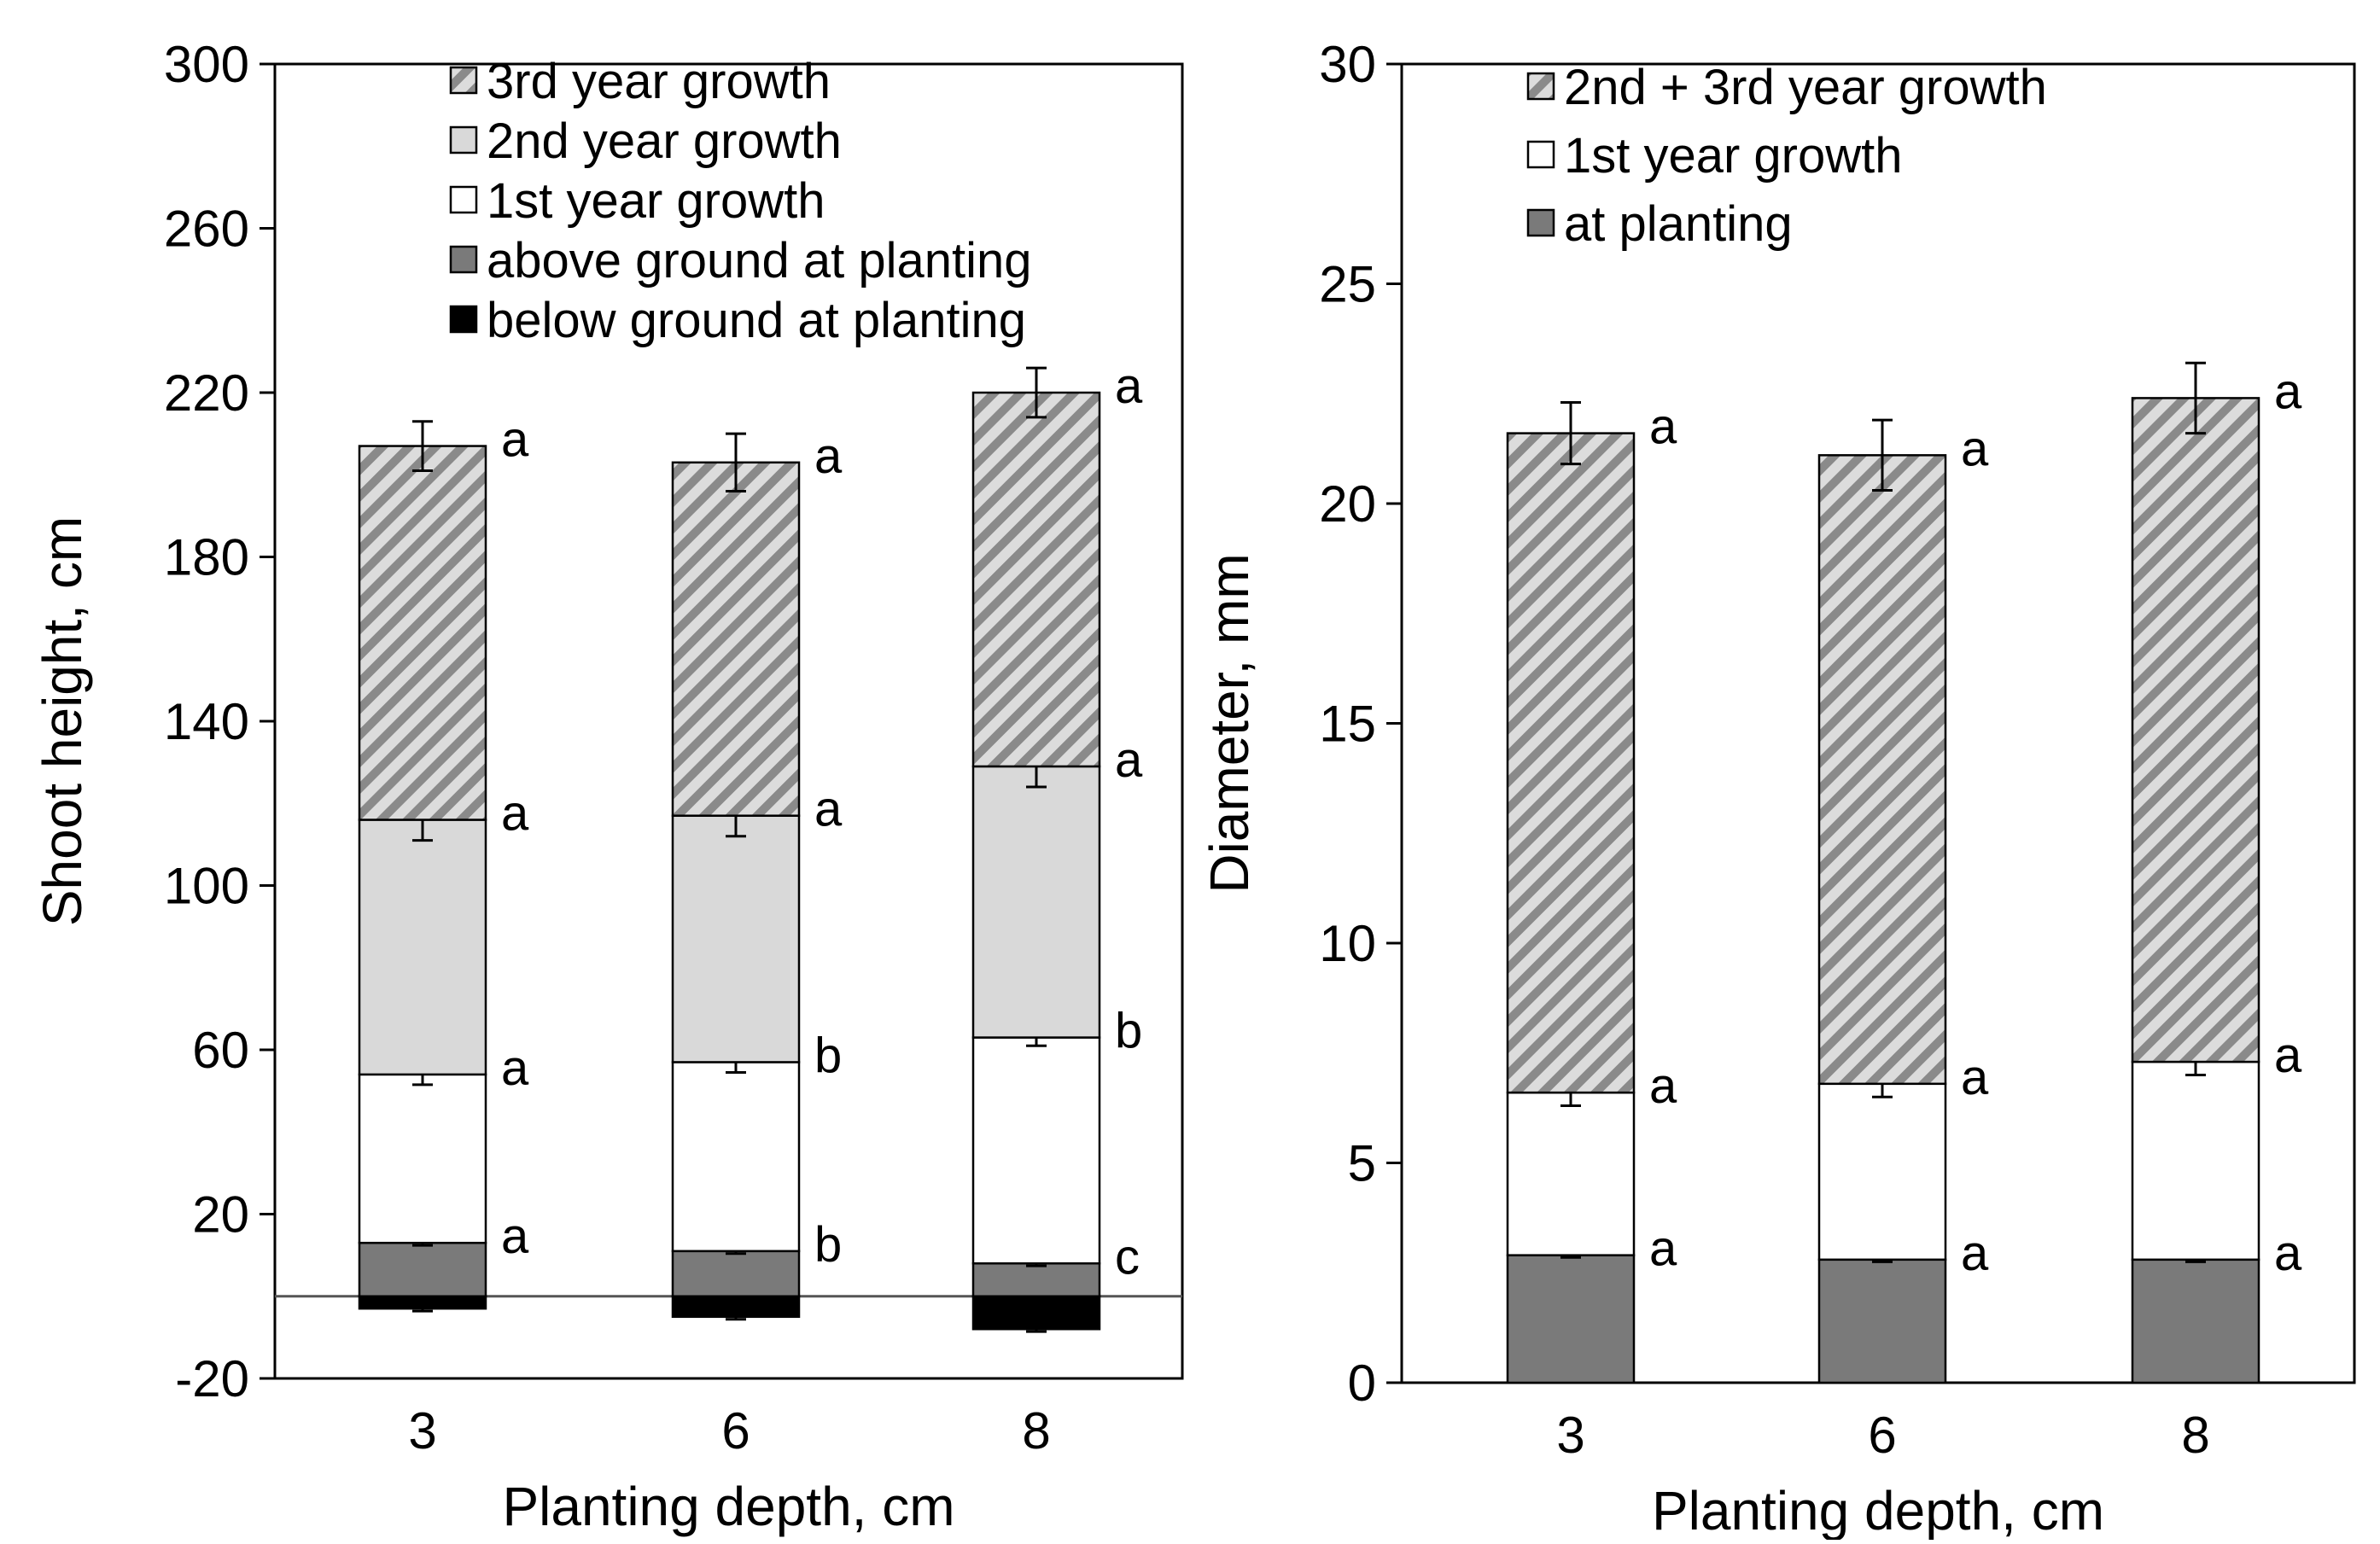 The height and width of the screenshot is (1544, 2380). I want to click on y-tick-label: 260, so click(206, 229).